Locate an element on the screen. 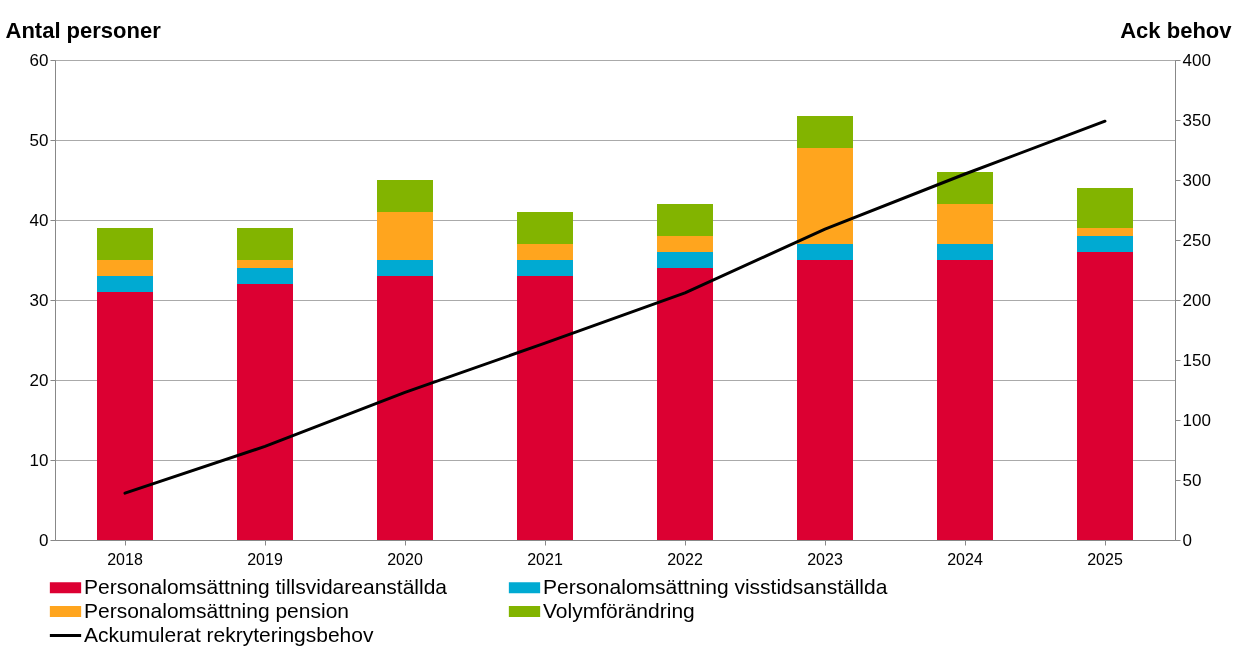 This screenshot has width=1236, height=660. y2-tick-label: 100 is located at coordinates (1196, 420).